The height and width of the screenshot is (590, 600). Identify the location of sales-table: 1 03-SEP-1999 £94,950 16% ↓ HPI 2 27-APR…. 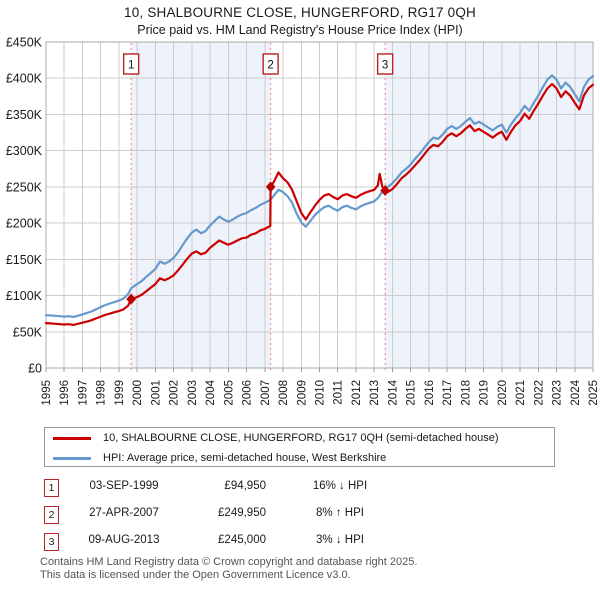
(300, 519).